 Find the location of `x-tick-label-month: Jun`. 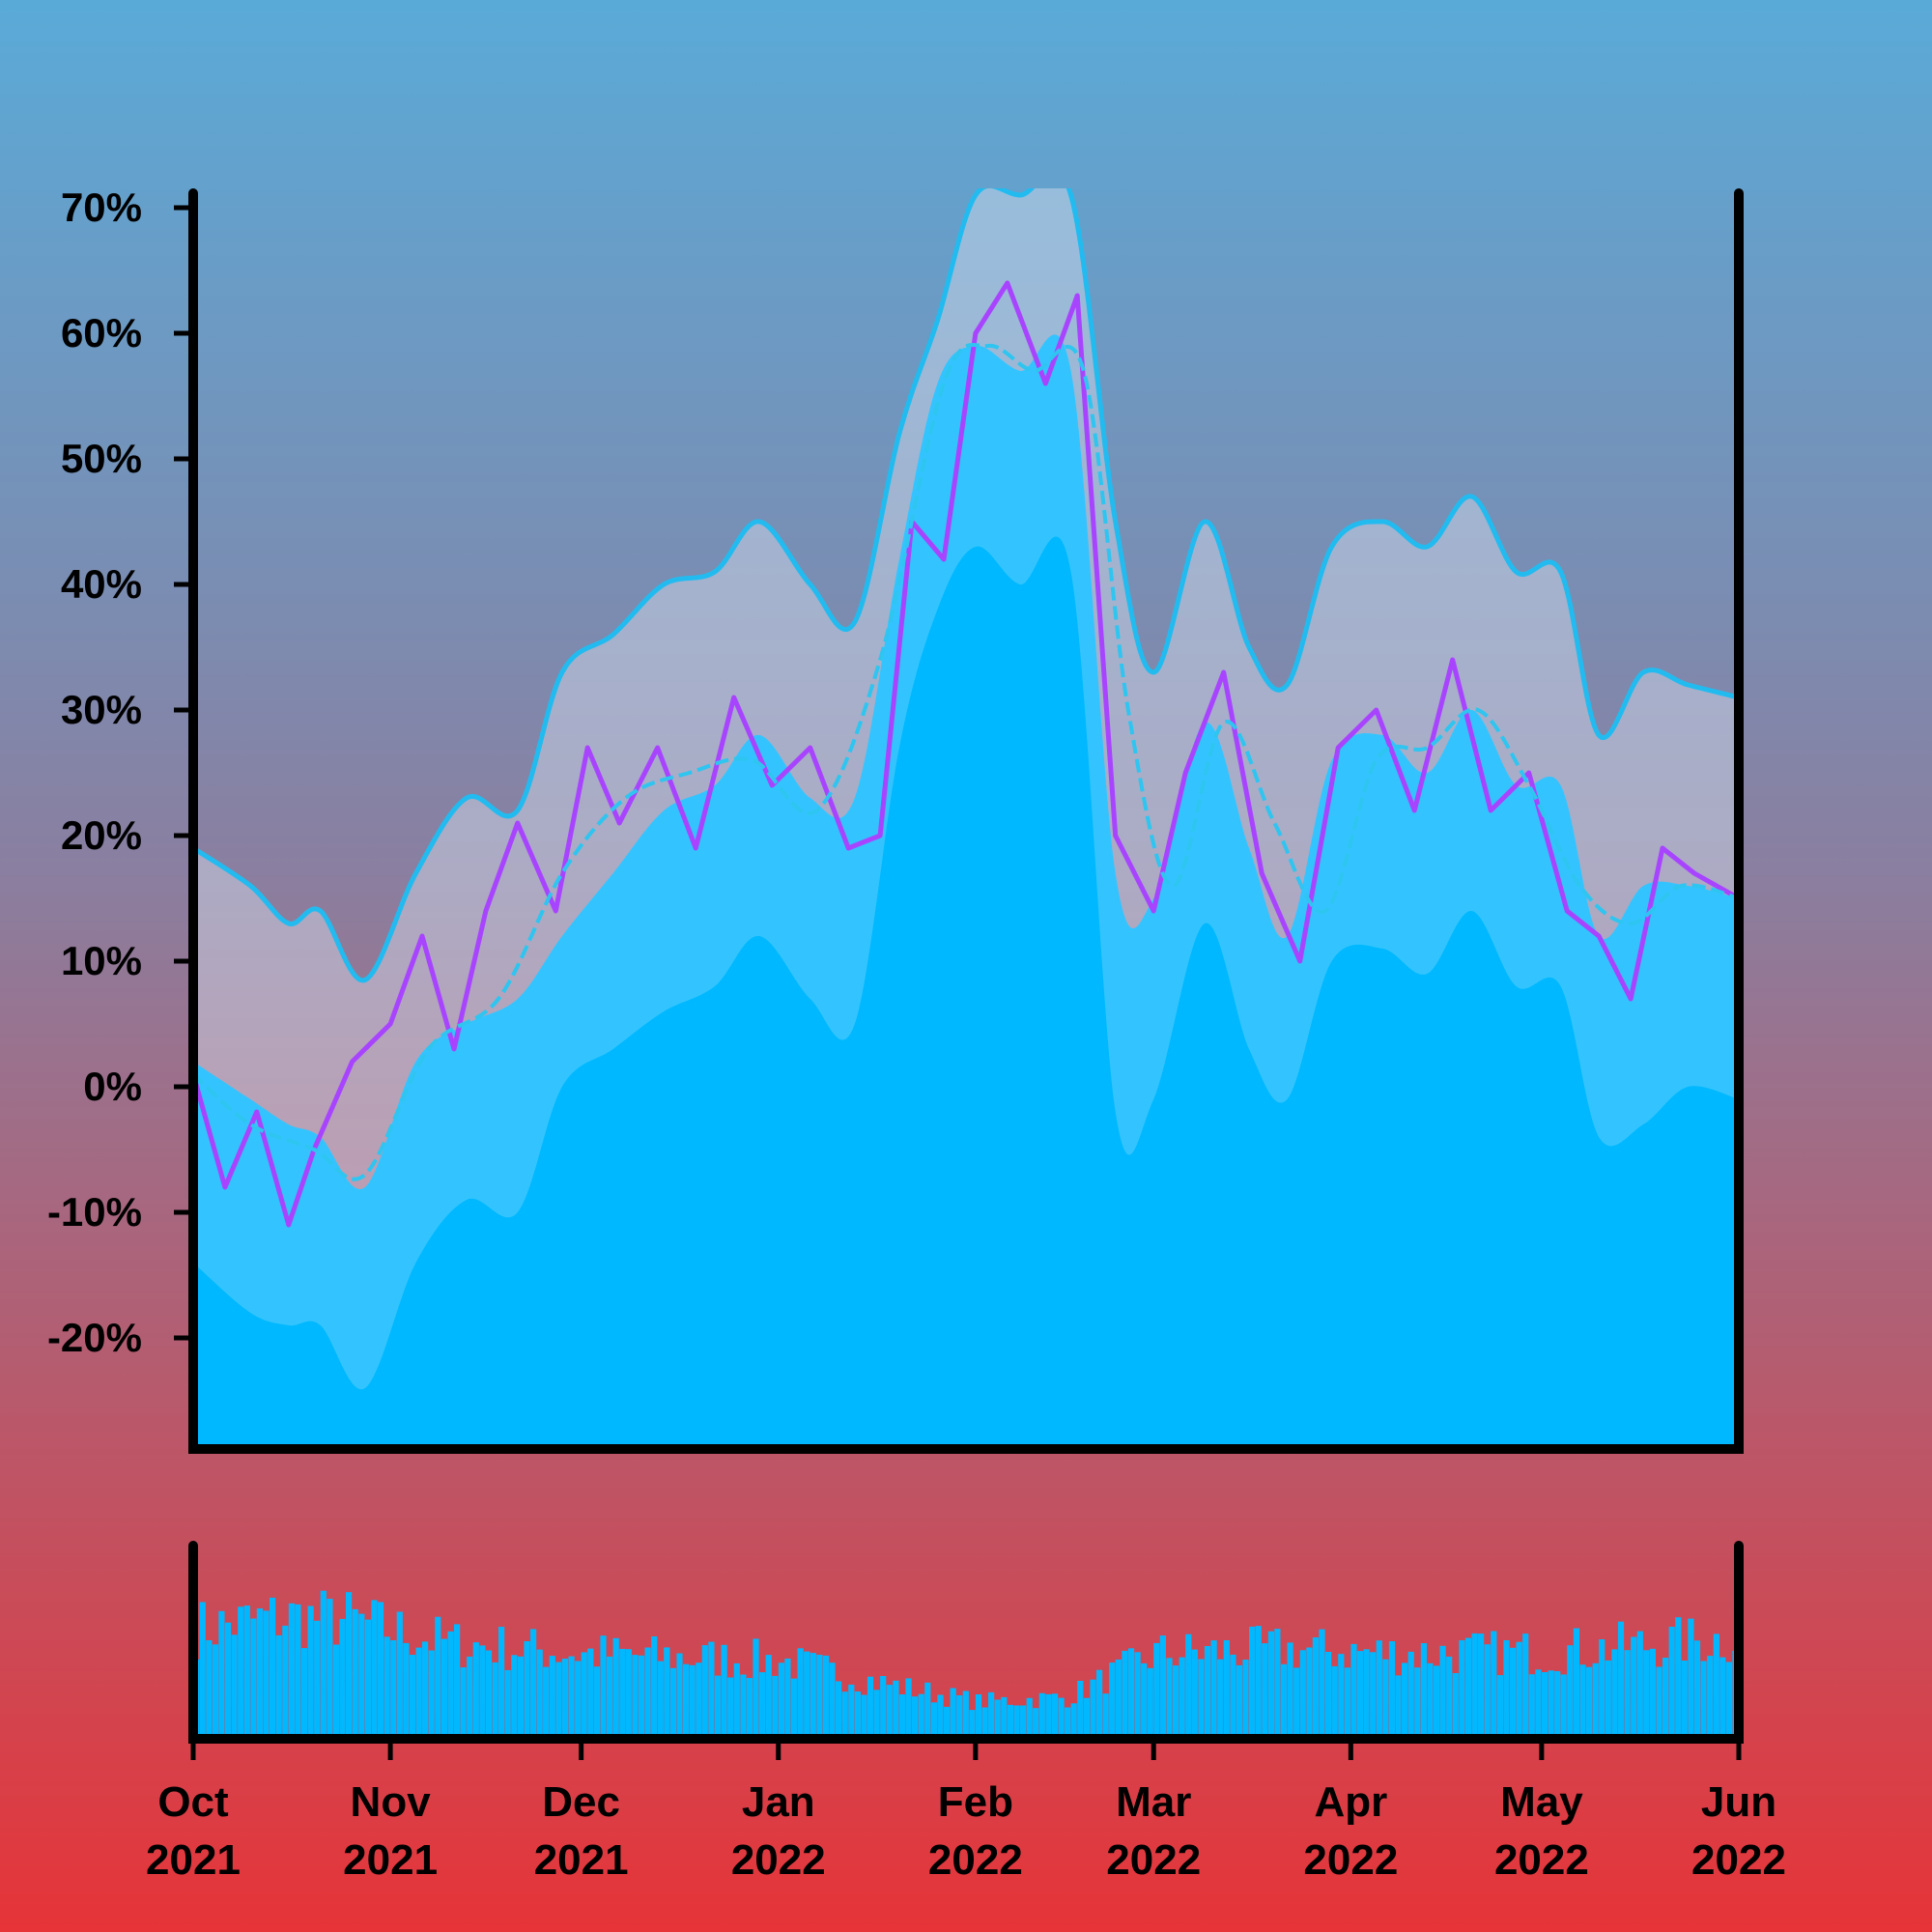

x-tick-label-month: Jun is located at coordinates (1738, 1802).